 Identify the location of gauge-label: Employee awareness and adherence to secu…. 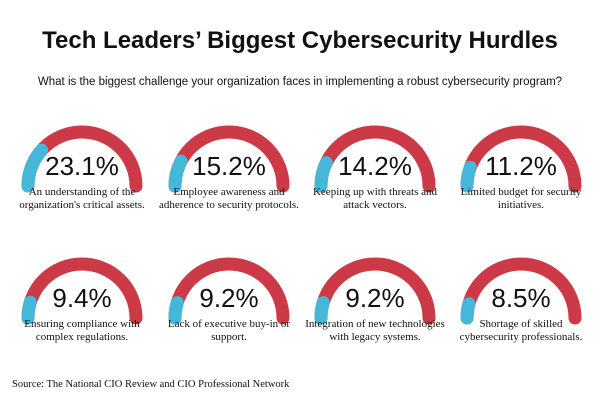
(229, 198).